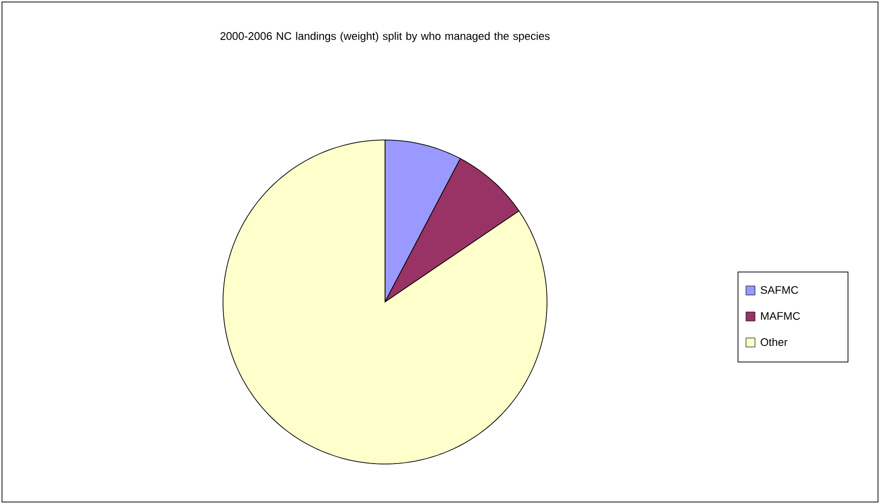 The image size is (880, 504). I want to click on legend-label: MAFMC, so click(780, 316).